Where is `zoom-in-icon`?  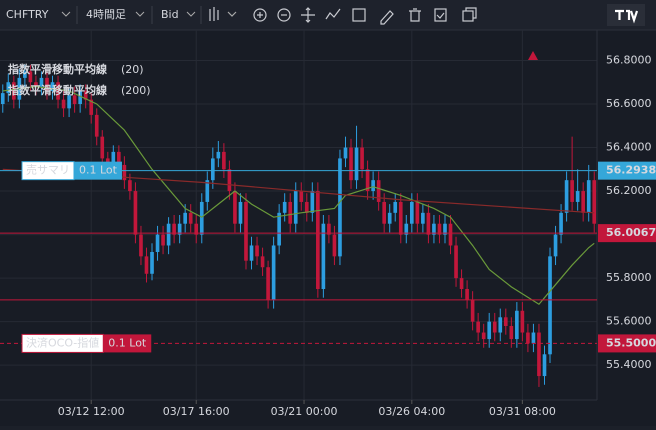 zoom-in-icon is located at coordinates (260, 15).